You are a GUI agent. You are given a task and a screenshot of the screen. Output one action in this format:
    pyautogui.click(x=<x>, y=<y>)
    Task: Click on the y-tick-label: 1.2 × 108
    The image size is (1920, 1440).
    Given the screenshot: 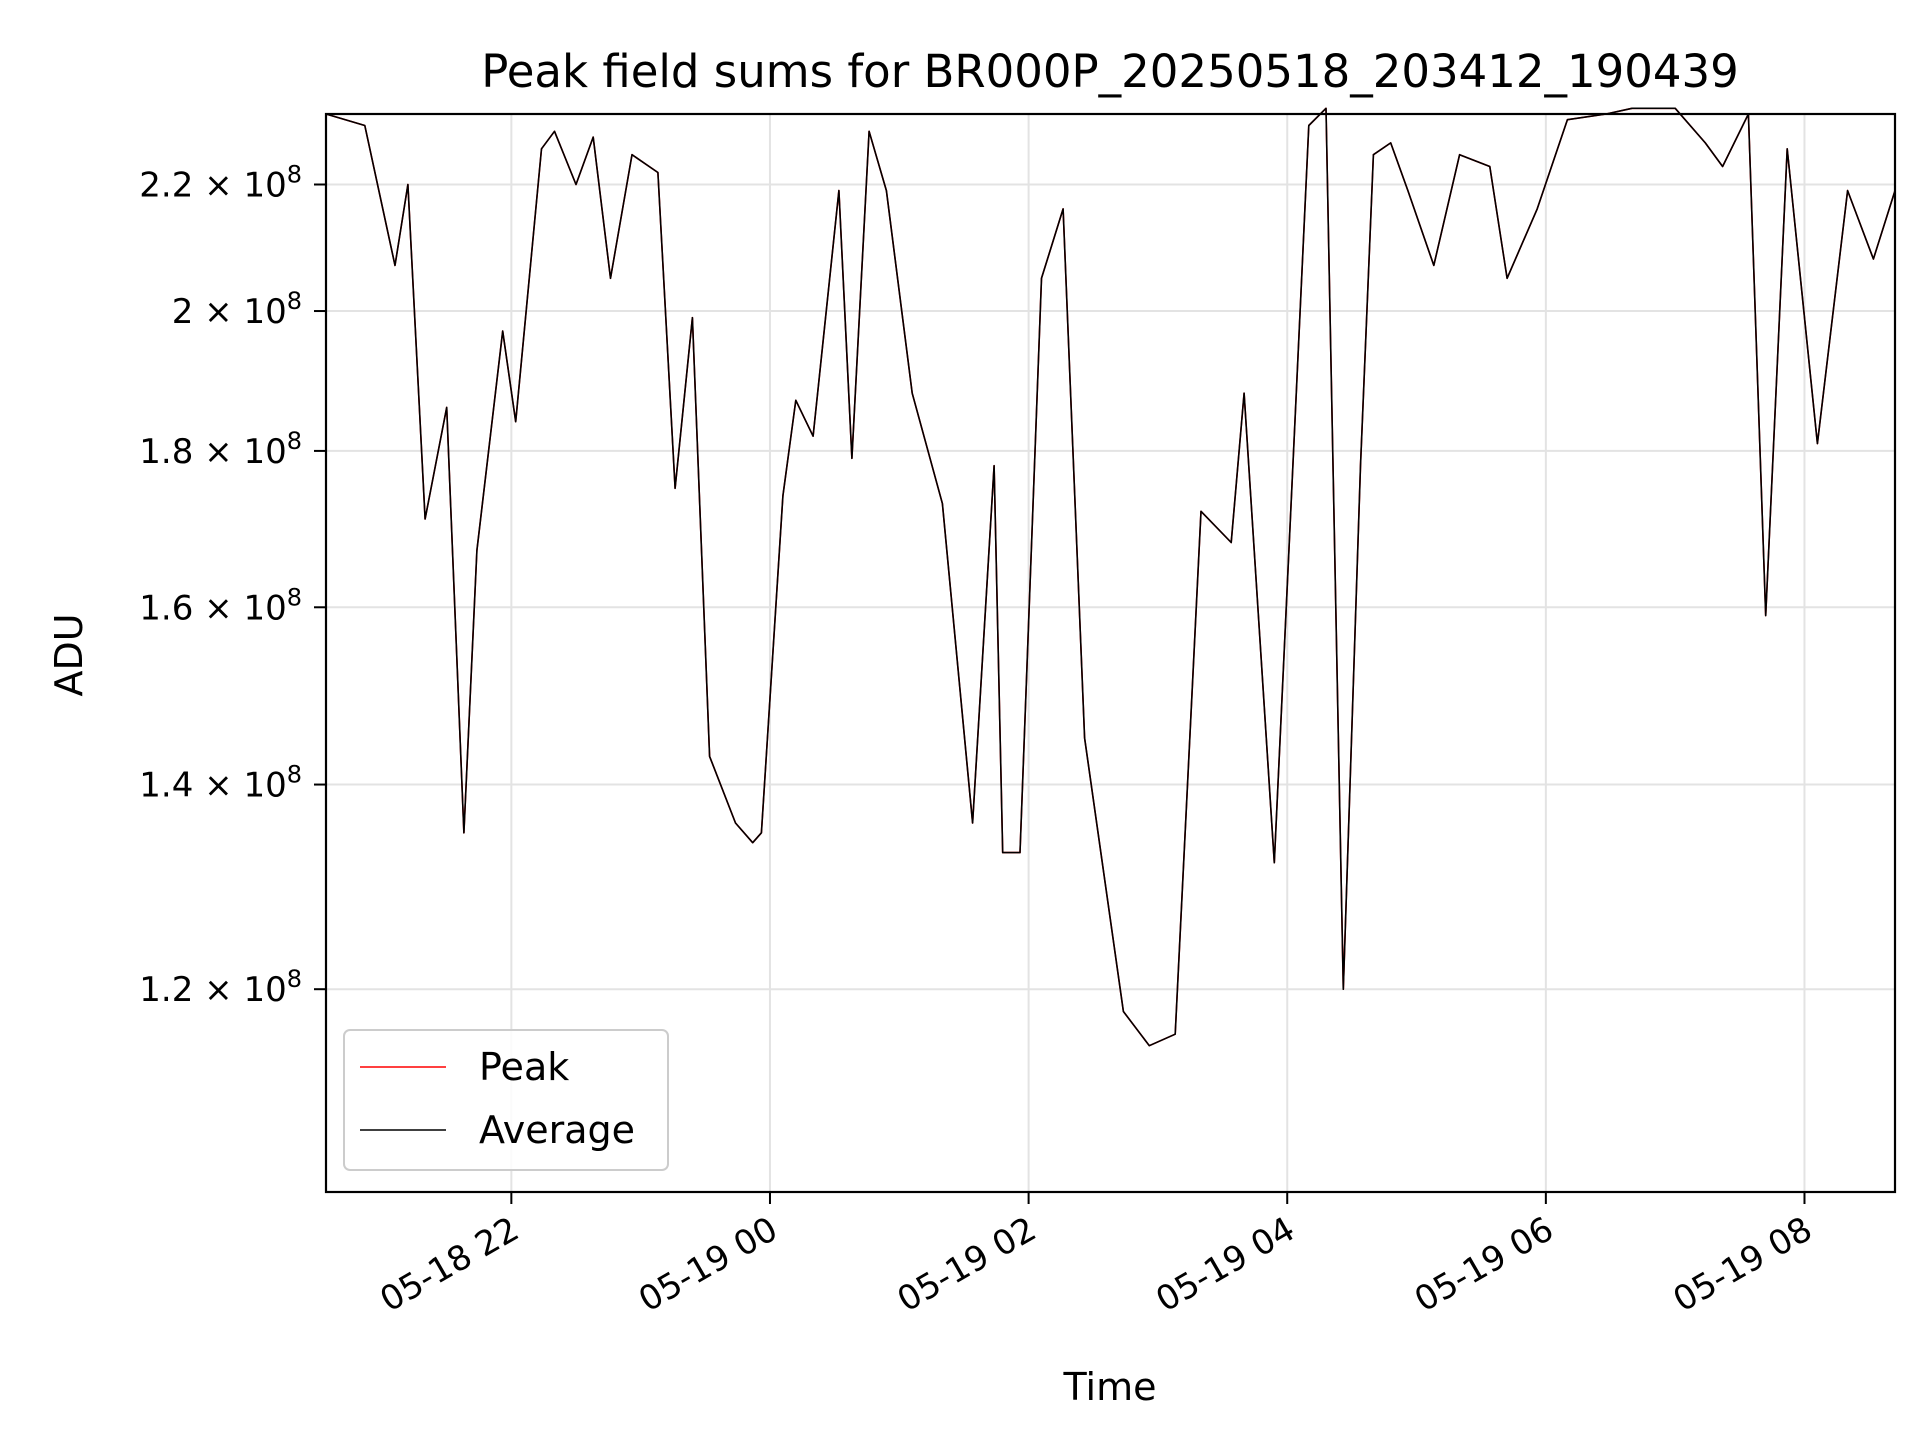 What is the action you would take?
    pyautogui.click(x=220, y=987)
    